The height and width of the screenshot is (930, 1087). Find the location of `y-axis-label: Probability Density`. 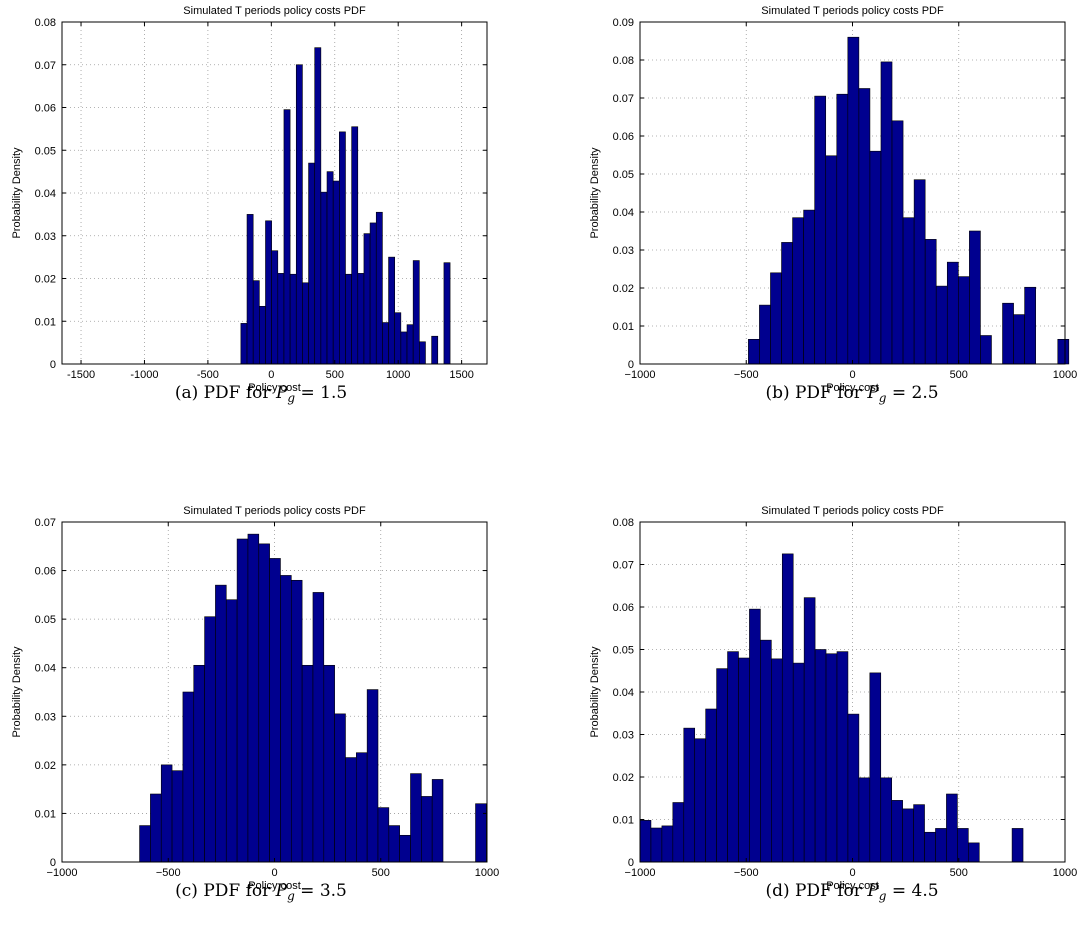

y-axis-label: Probability Density is located at coordinates (17, 692).